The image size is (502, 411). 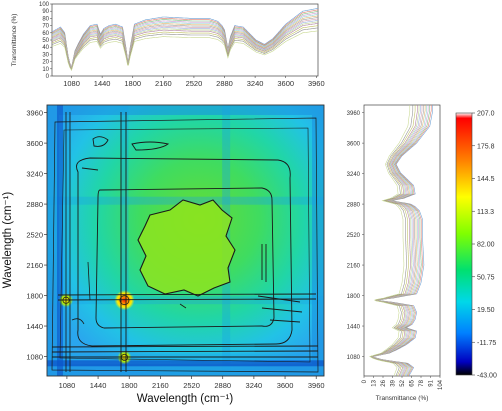 I want to click on side-x-tick-label: 52, so click(x=403, y=382).